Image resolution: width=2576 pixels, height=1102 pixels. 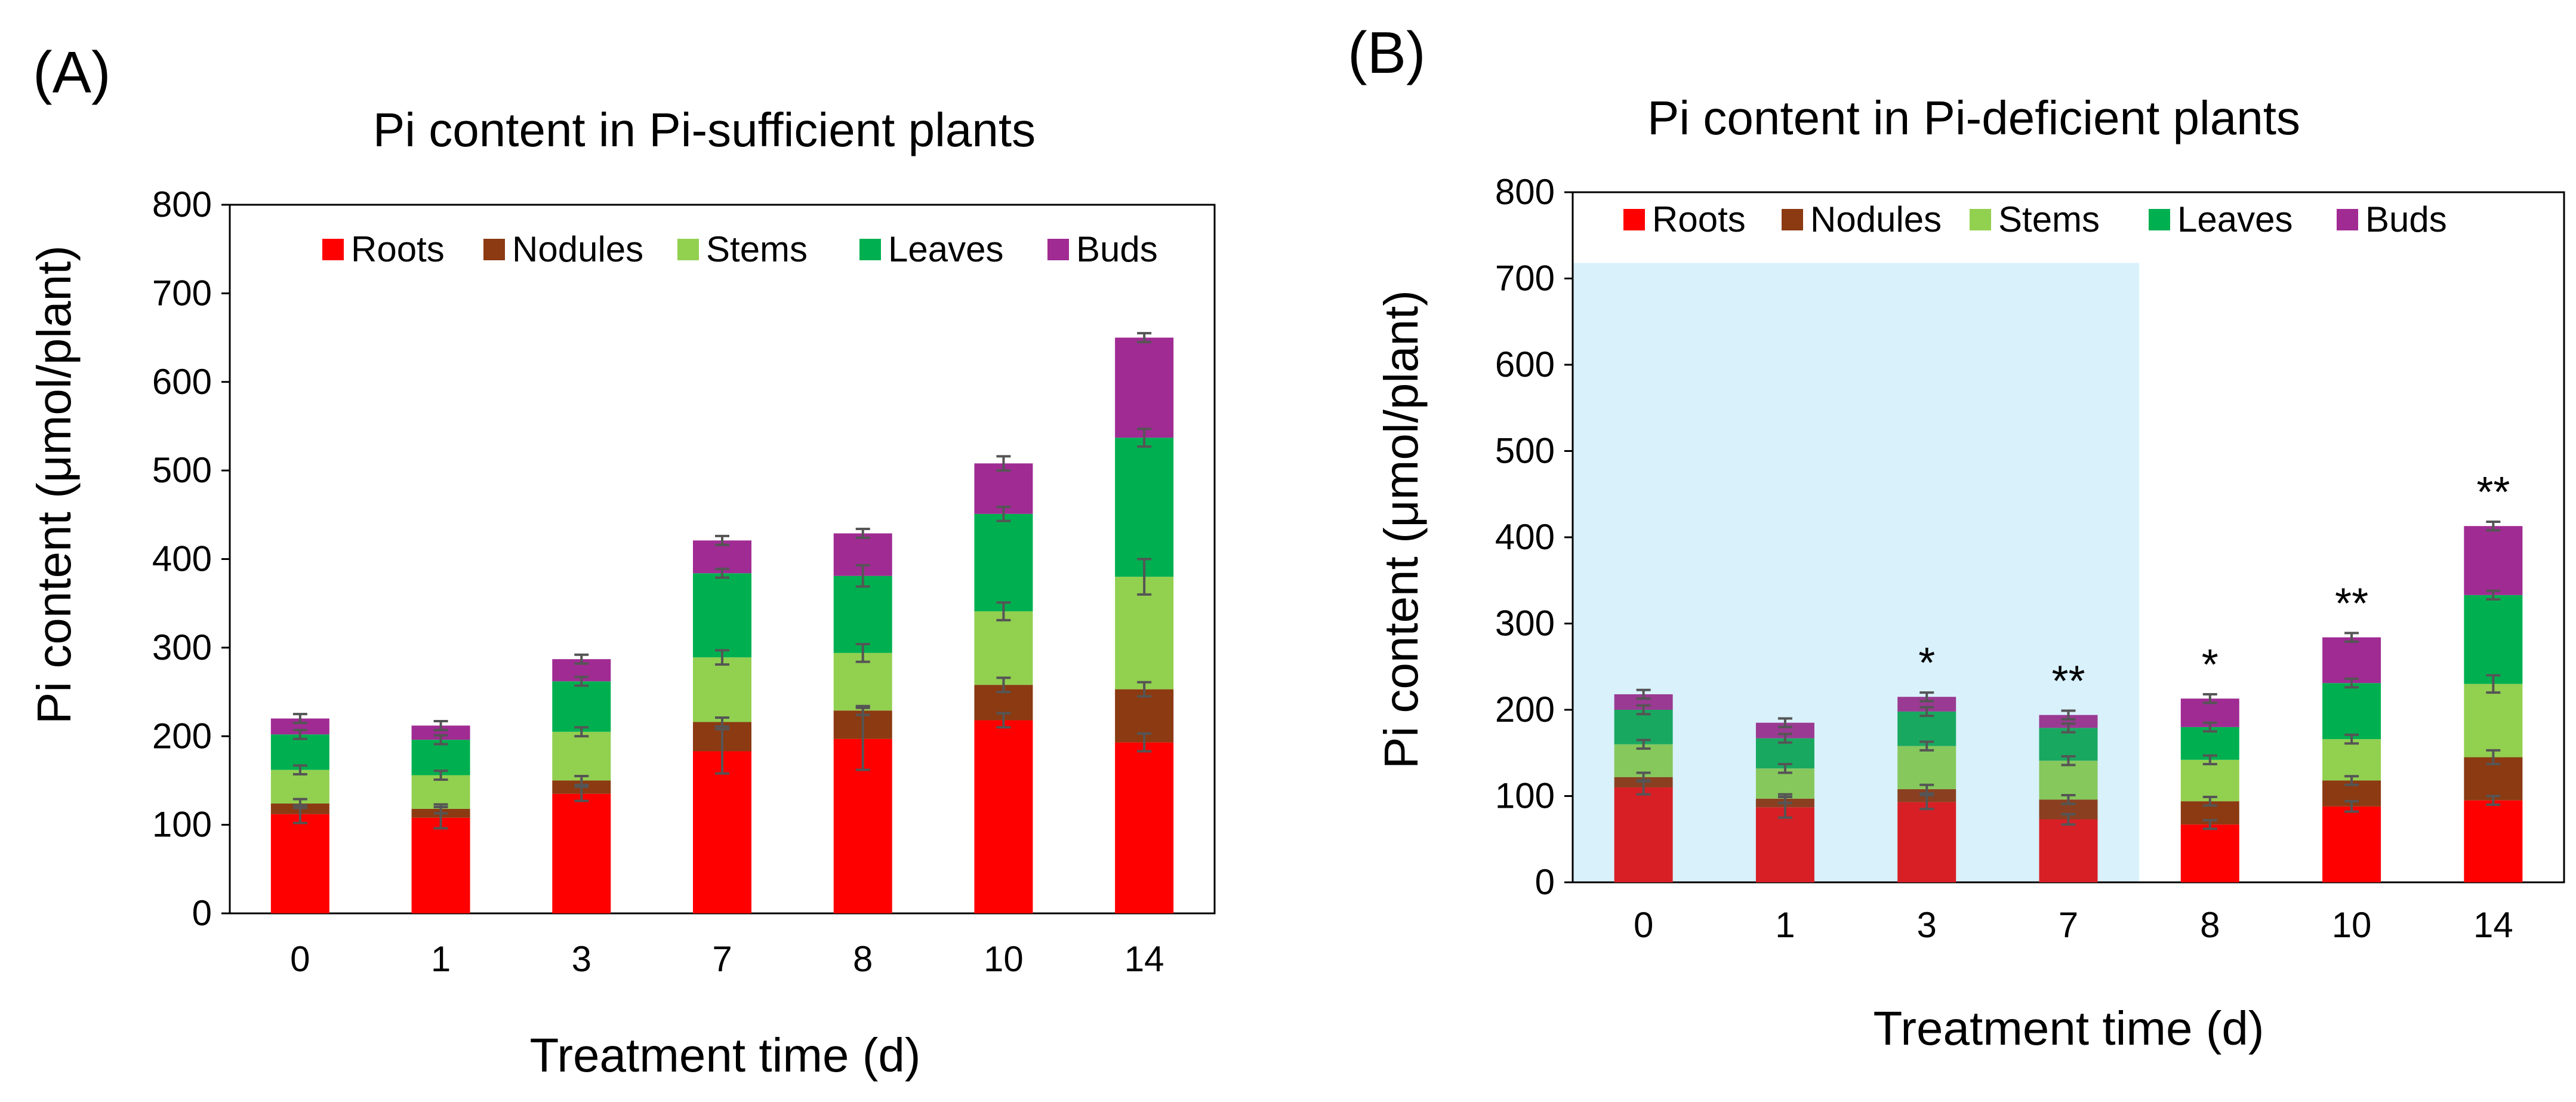 What do you see at coordinates (1387, 52) in the screenshot?
I see `panel-label: (B)` at bounding box center [1387, 52].